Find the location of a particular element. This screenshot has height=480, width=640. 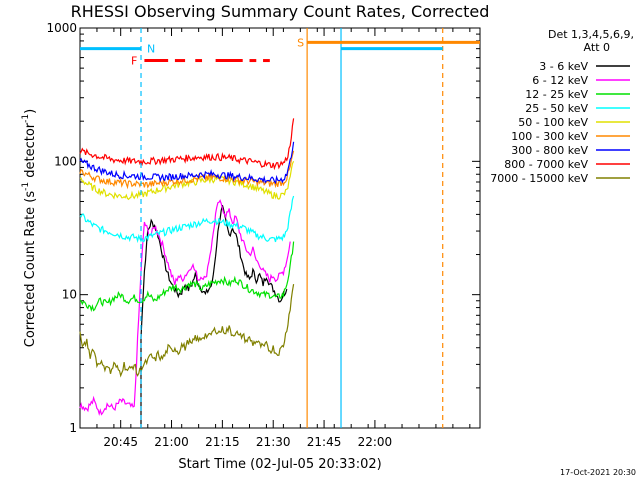

legend-label-1: 6 - 12 keV is located at coordinates (560, 80).